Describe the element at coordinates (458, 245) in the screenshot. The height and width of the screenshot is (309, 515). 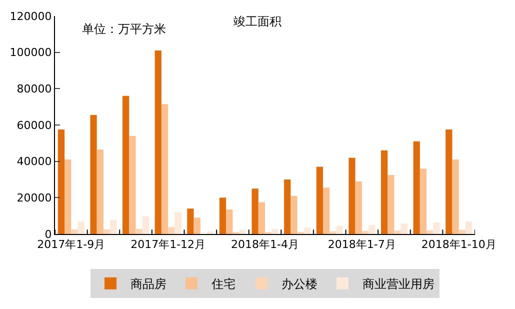
I see `x-tick-label: 2018年1-10月` at that location.